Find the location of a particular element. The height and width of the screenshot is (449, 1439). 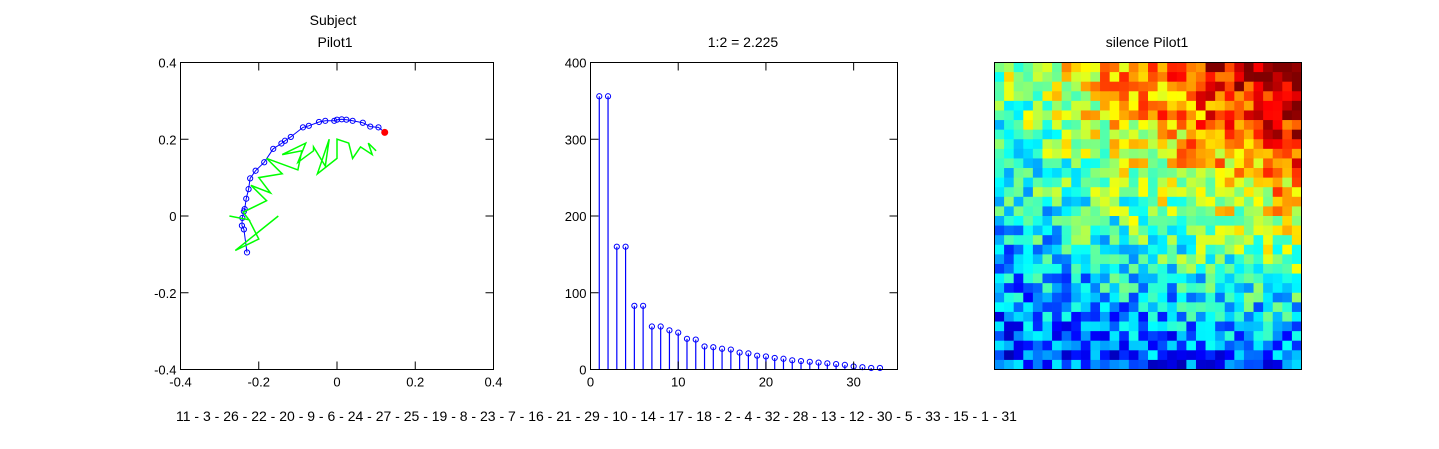

heatmap-cells is located at coordinates (1148, 216).